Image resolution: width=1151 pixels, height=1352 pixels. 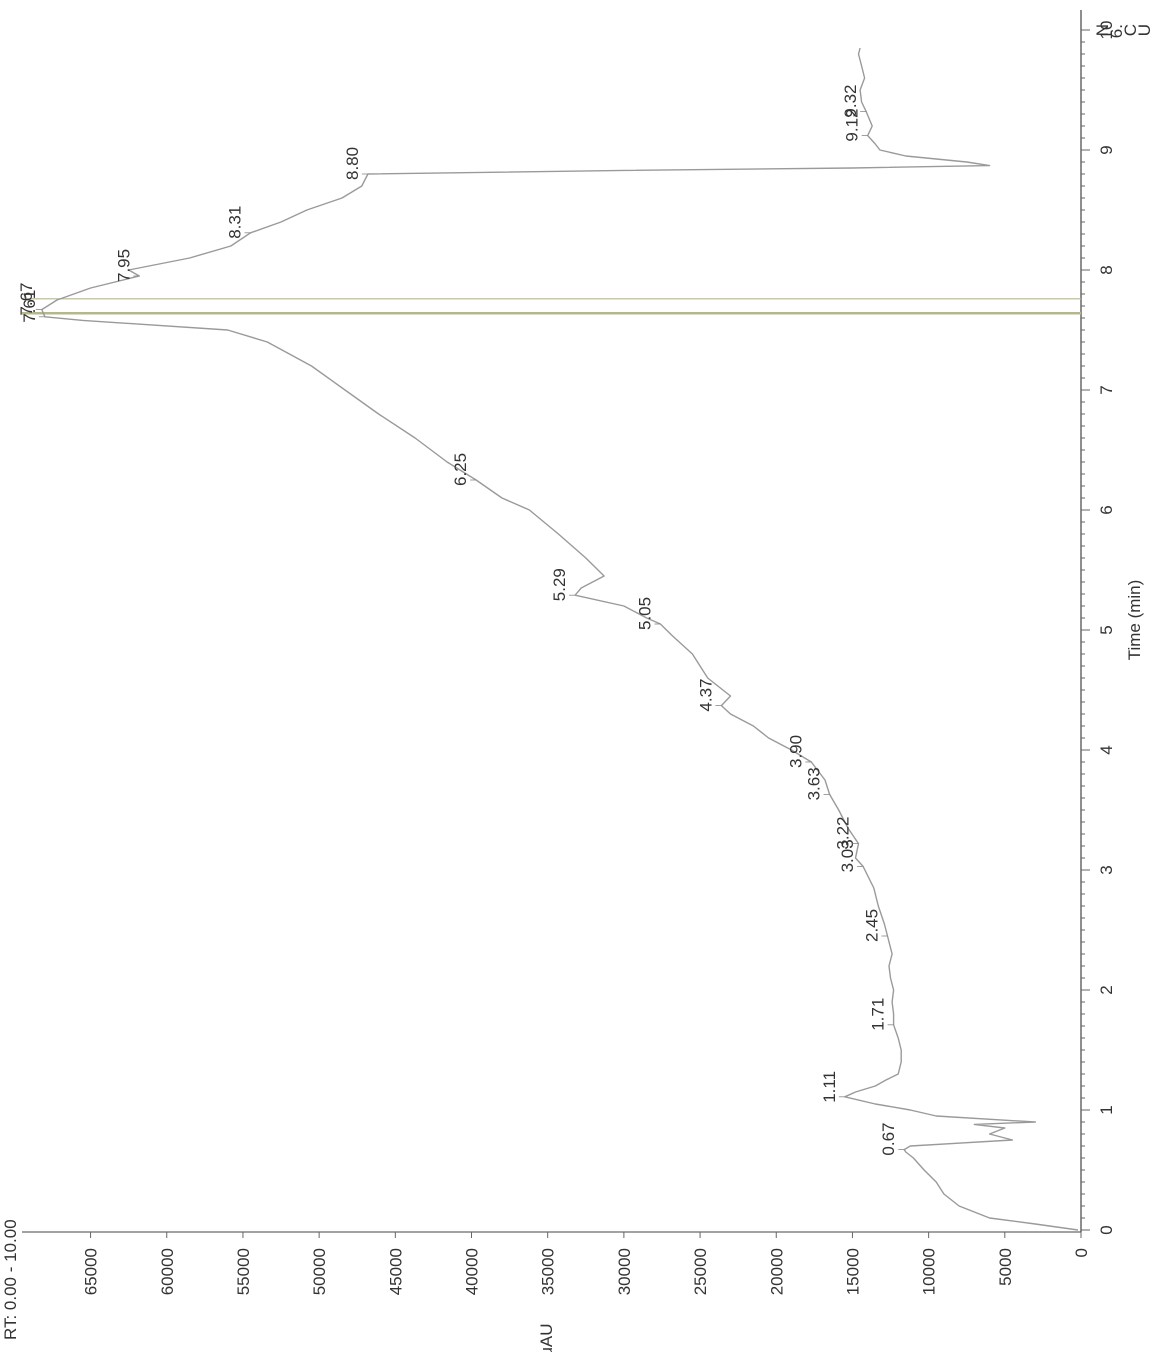 I want to click on peak-label: 5.05, so click(x=644, y=613).